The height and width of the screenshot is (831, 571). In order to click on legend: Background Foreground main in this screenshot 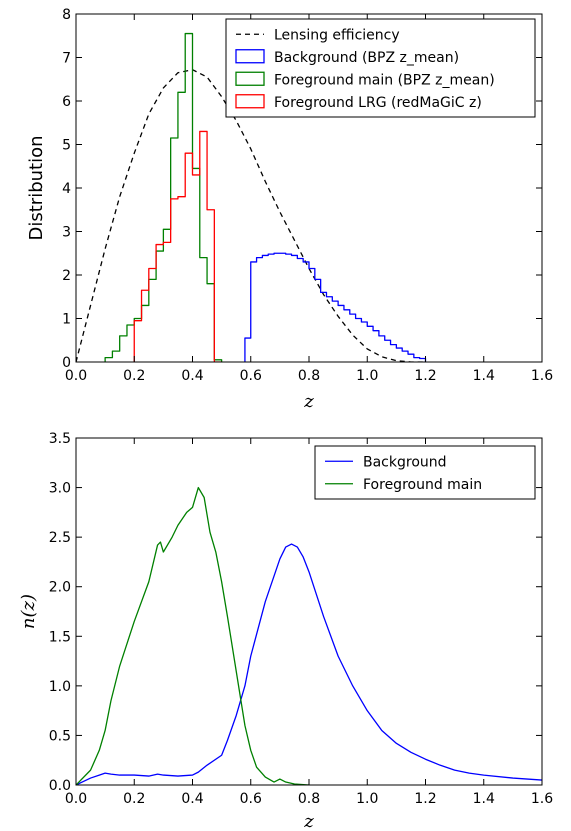, I will do `click(425, 472)`.